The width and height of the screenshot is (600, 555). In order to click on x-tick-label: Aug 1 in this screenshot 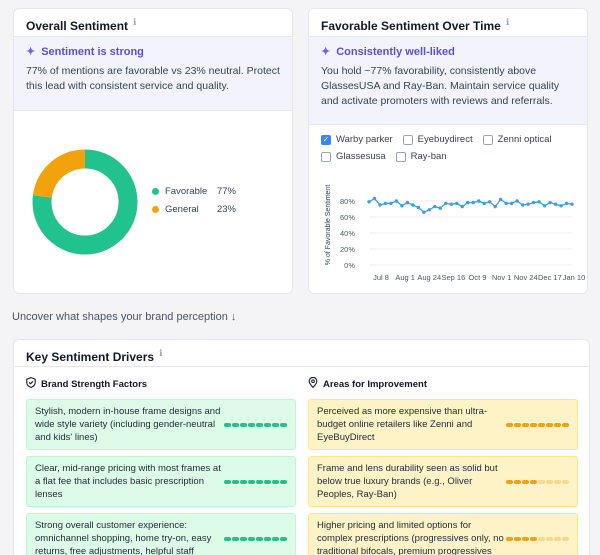, I will do `click(405, 277)`.